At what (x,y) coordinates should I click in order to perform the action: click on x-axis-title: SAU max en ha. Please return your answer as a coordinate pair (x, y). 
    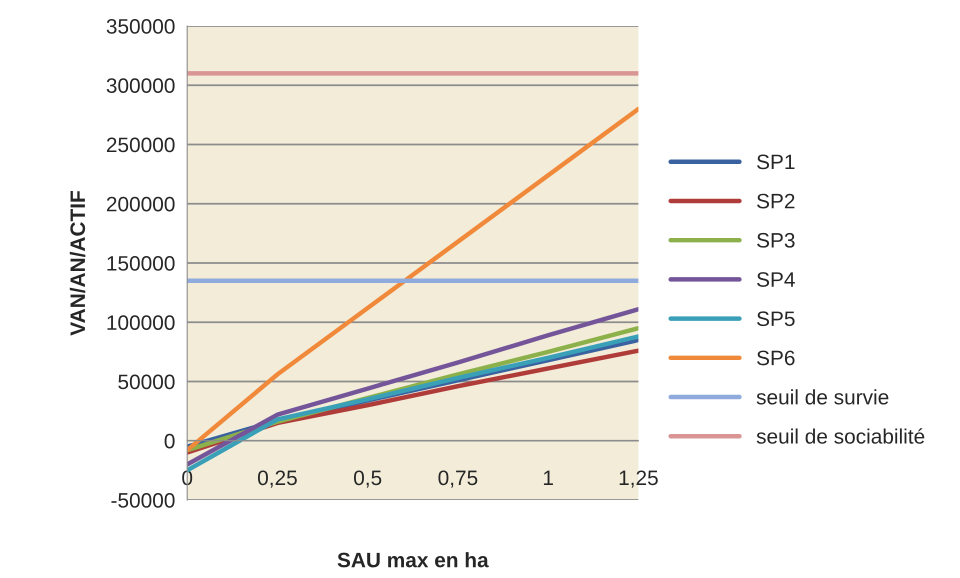
    Looking at the image, I should click on (413, 560).